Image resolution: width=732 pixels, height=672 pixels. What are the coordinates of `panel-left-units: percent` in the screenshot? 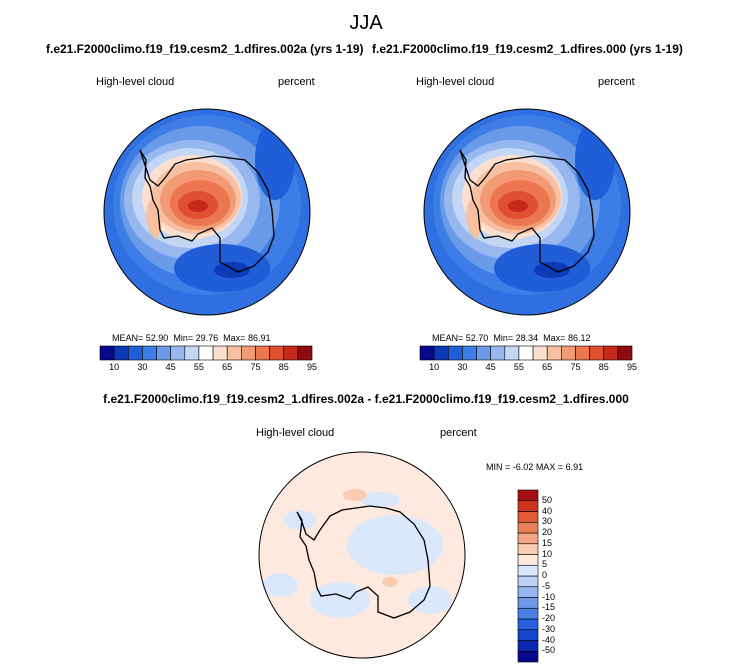 It's located at (296, 82).